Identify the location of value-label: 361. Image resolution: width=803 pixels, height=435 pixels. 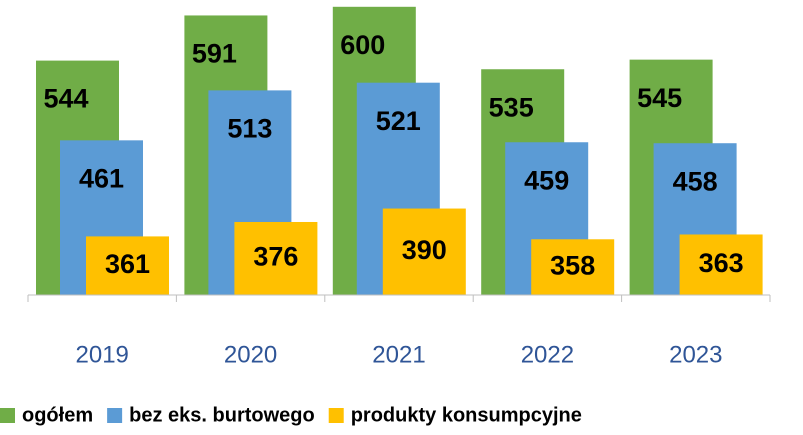
(127, 264).